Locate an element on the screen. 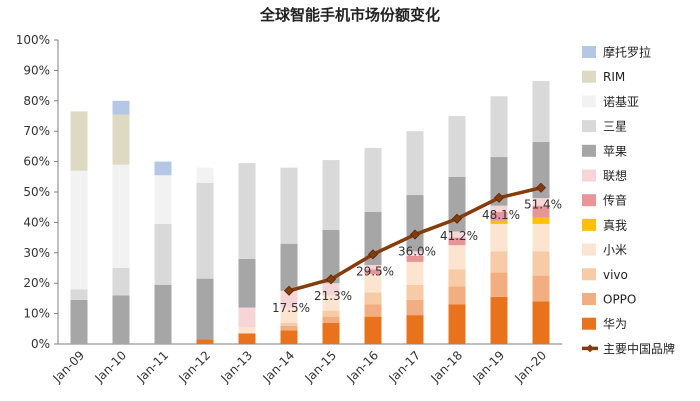 This screenshot has width=700, height=401. legend-label: 三星 is located at coordinates (615, 127).